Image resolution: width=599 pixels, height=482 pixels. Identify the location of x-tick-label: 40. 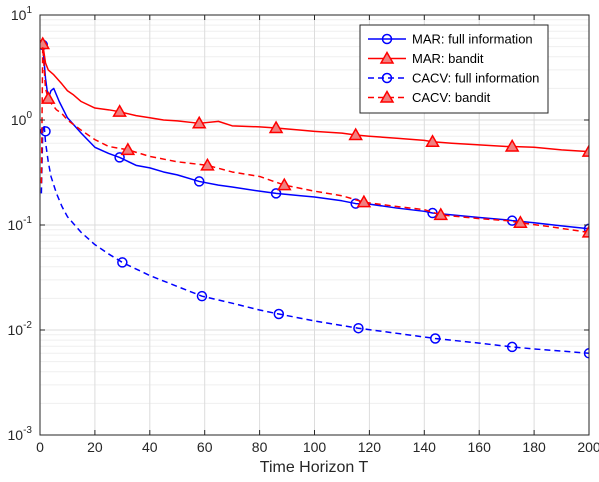
(150, 447).